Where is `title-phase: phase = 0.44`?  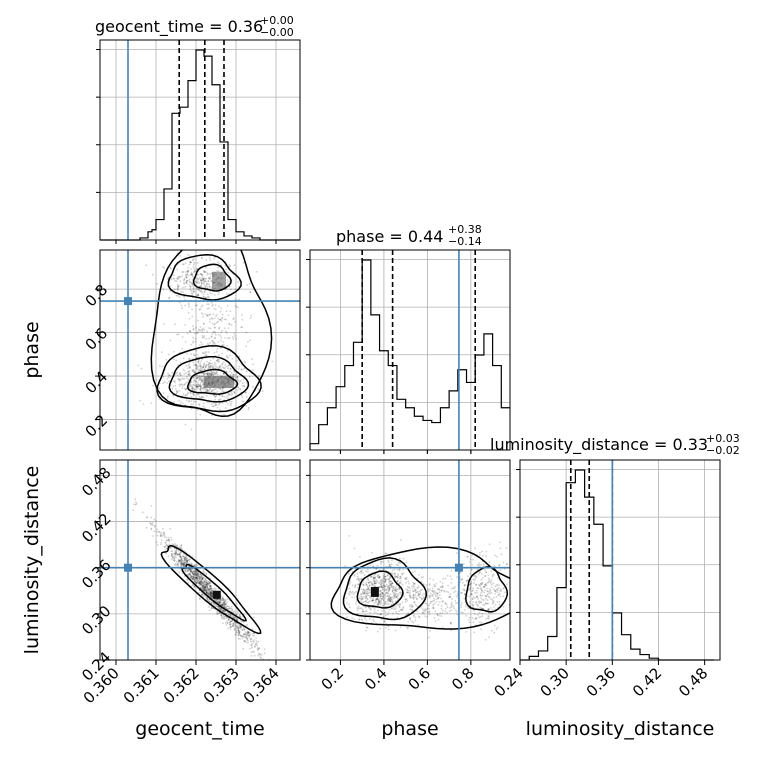
title-phase: phase = 0.44 is located at coordinates (389, 236).